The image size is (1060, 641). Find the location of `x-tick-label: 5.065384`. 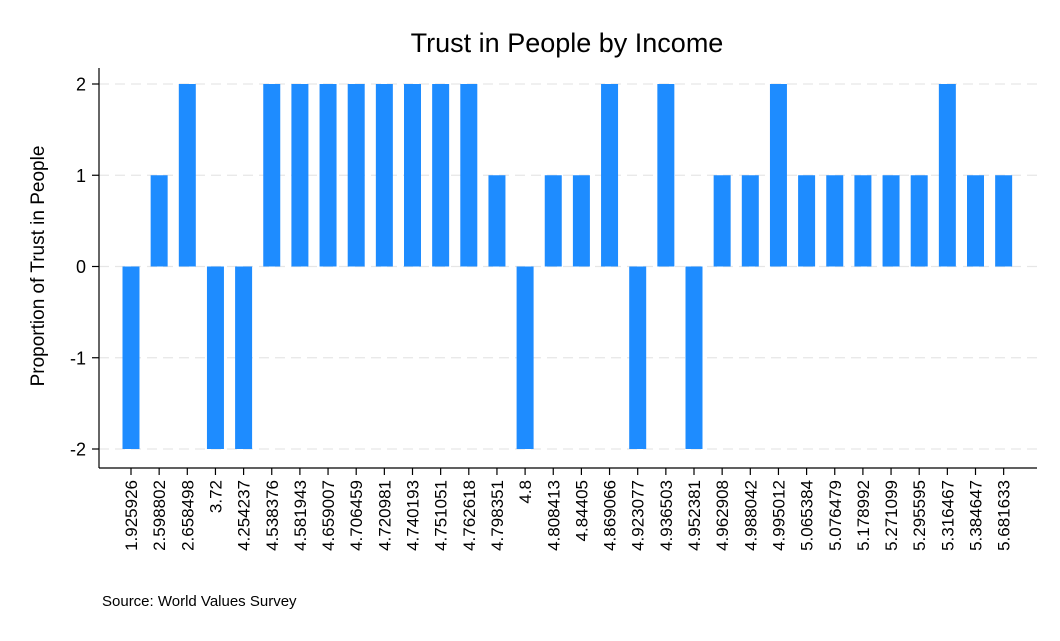

x-tick-label: 5.065384 is located at coordinates (807, 515).